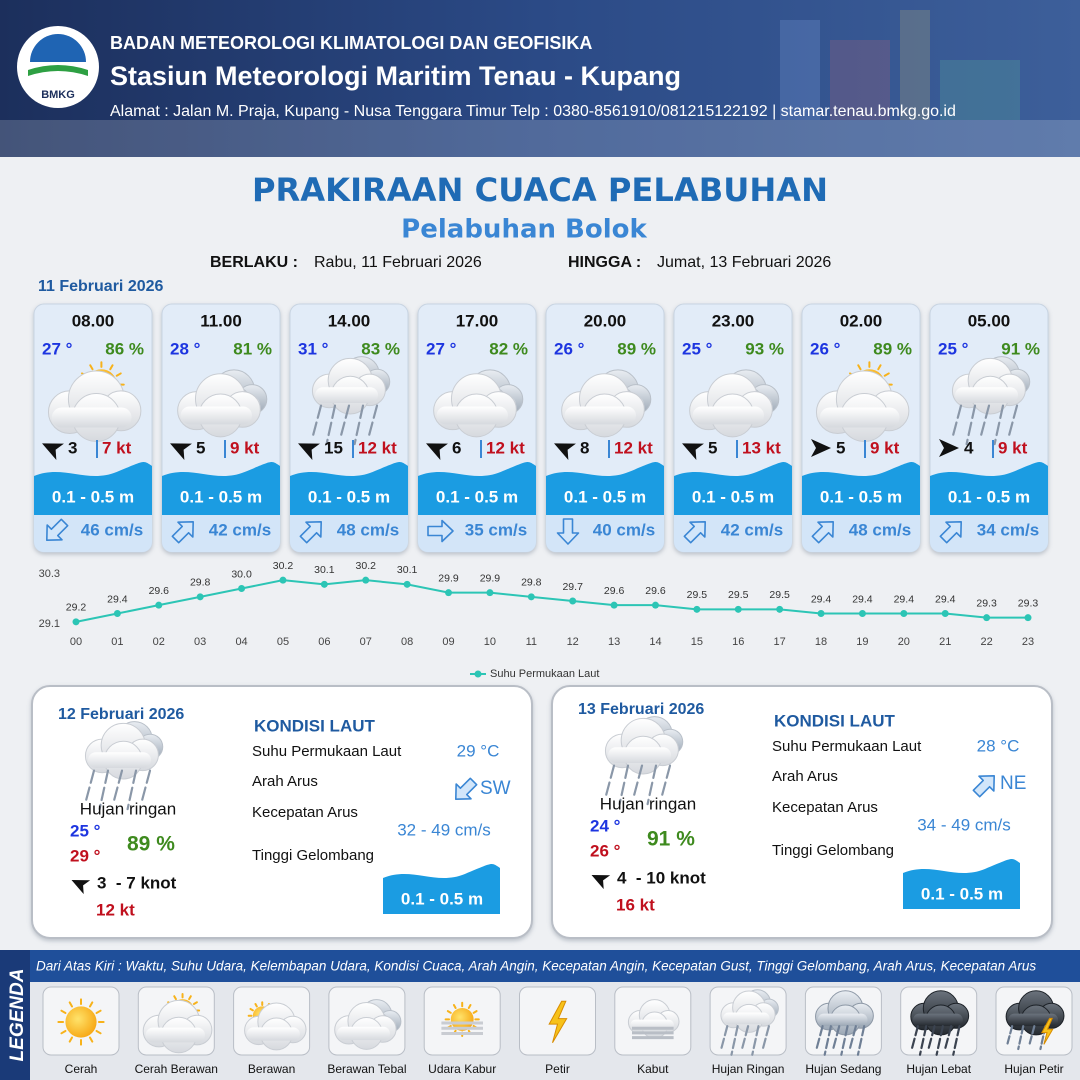 The height and width of the screenshot is (1080, 1080). I want to click on x-tick-label: 14, so click(655, 642).